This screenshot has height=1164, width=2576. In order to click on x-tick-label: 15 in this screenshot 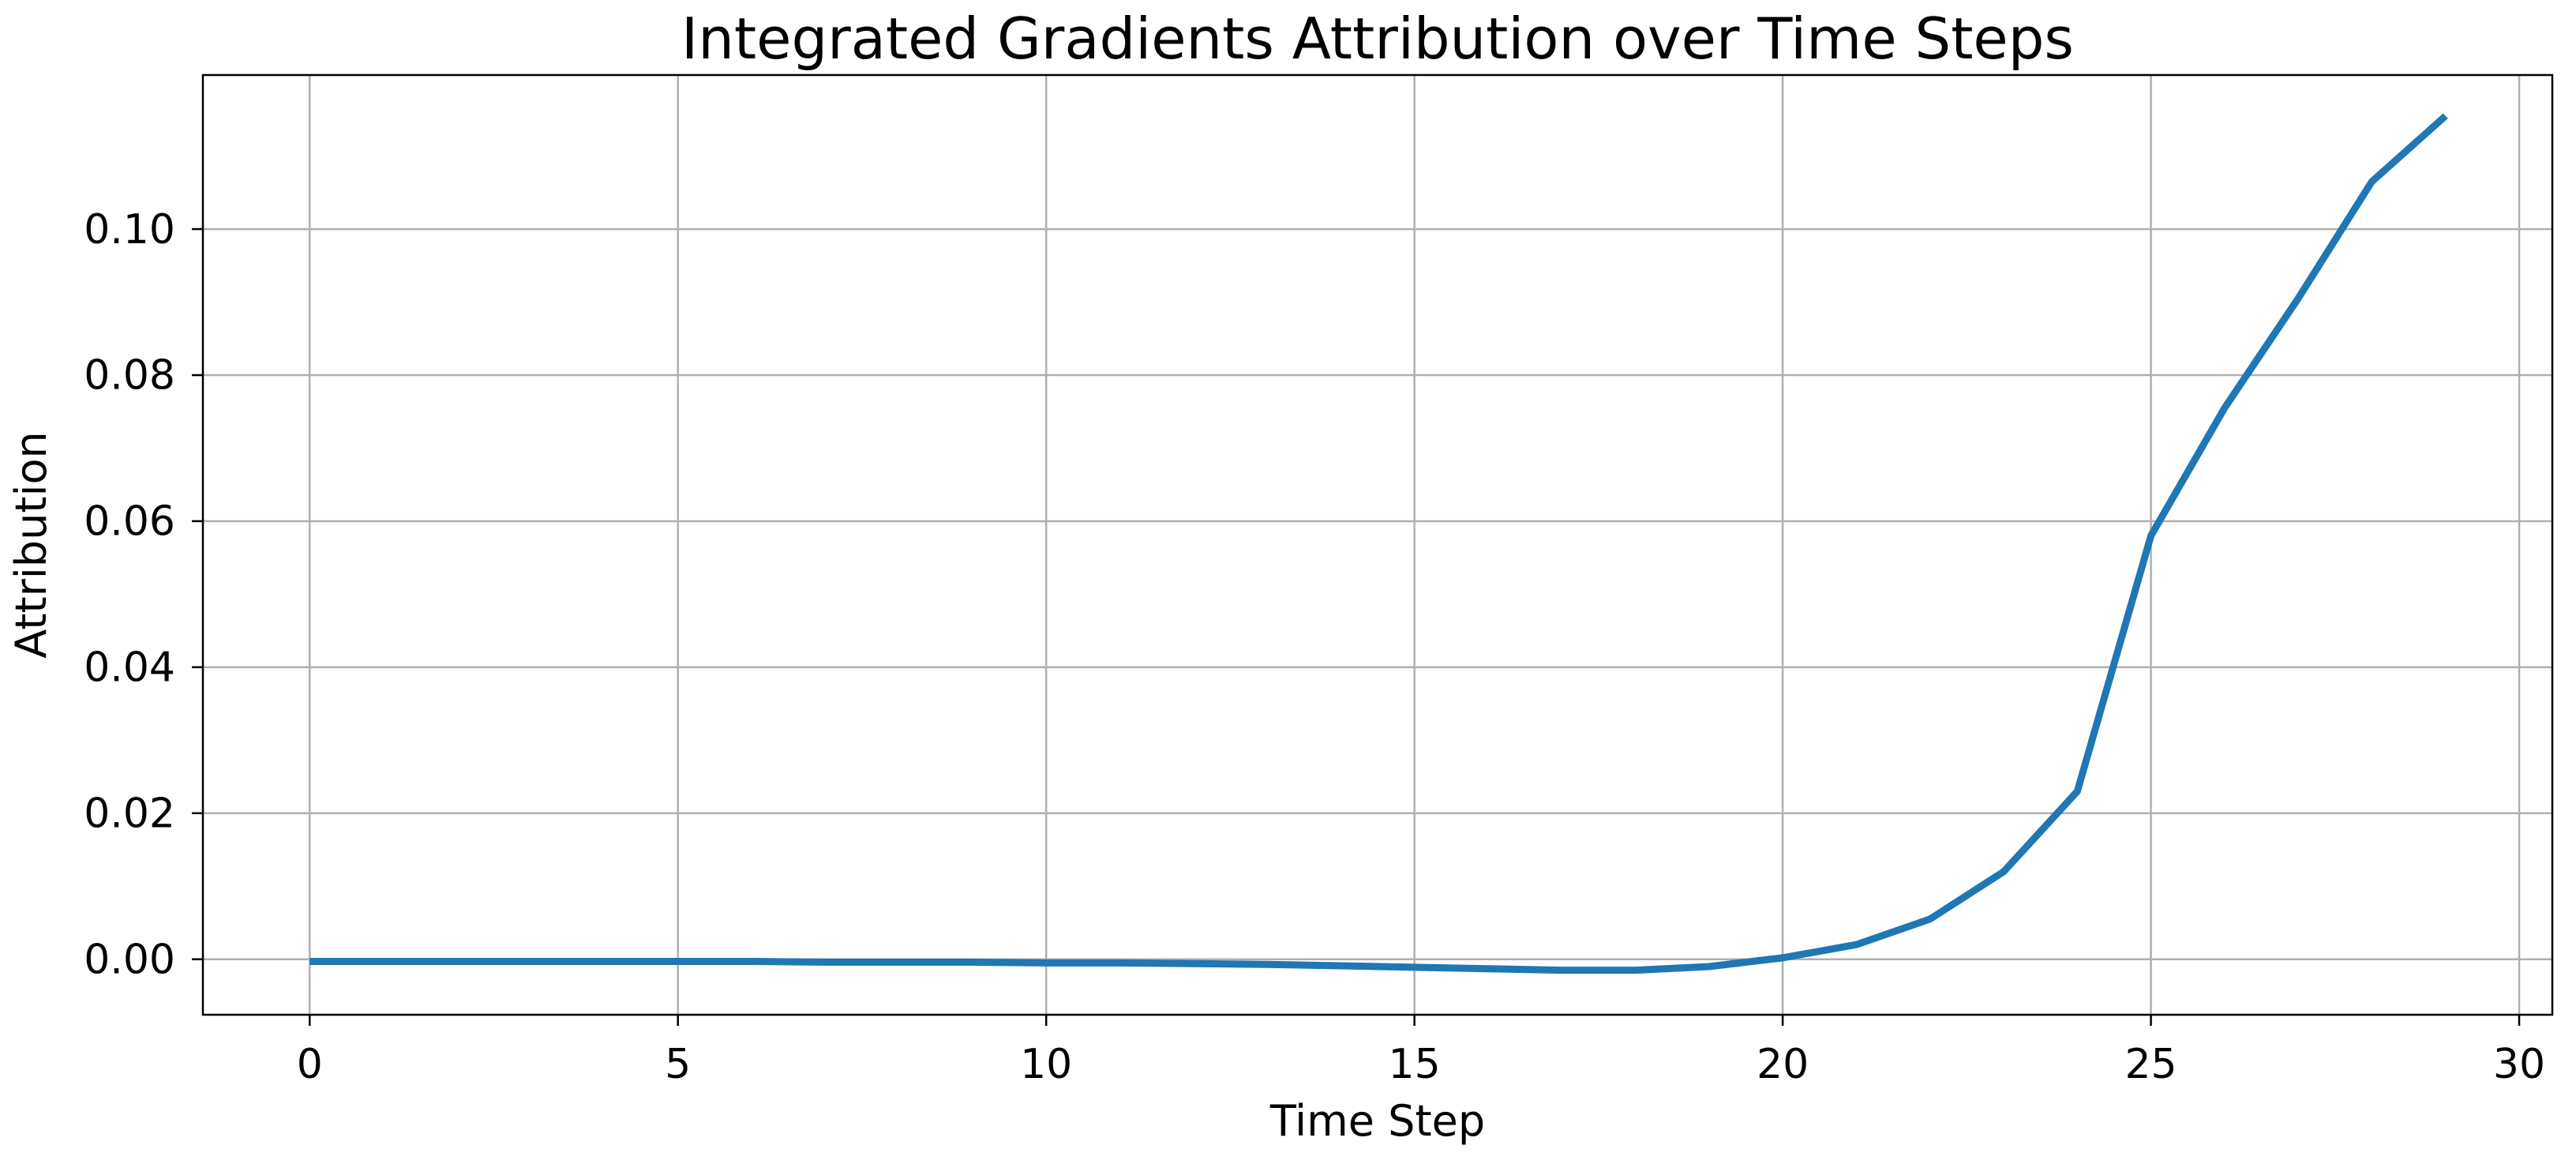, I will do `click(1415, 1064)`.